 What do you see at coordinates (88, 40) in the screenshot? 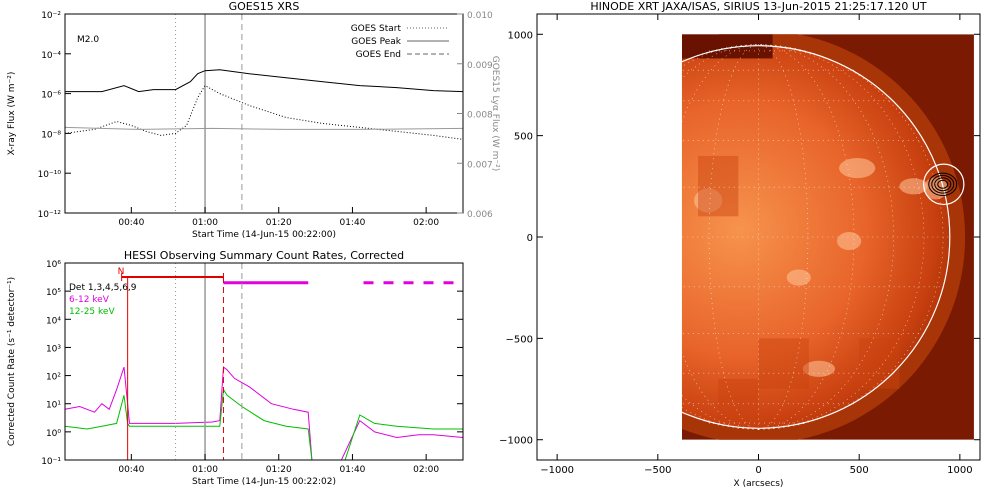
I see `goes-annotation: M2.0` at bounding box center [88, 40].